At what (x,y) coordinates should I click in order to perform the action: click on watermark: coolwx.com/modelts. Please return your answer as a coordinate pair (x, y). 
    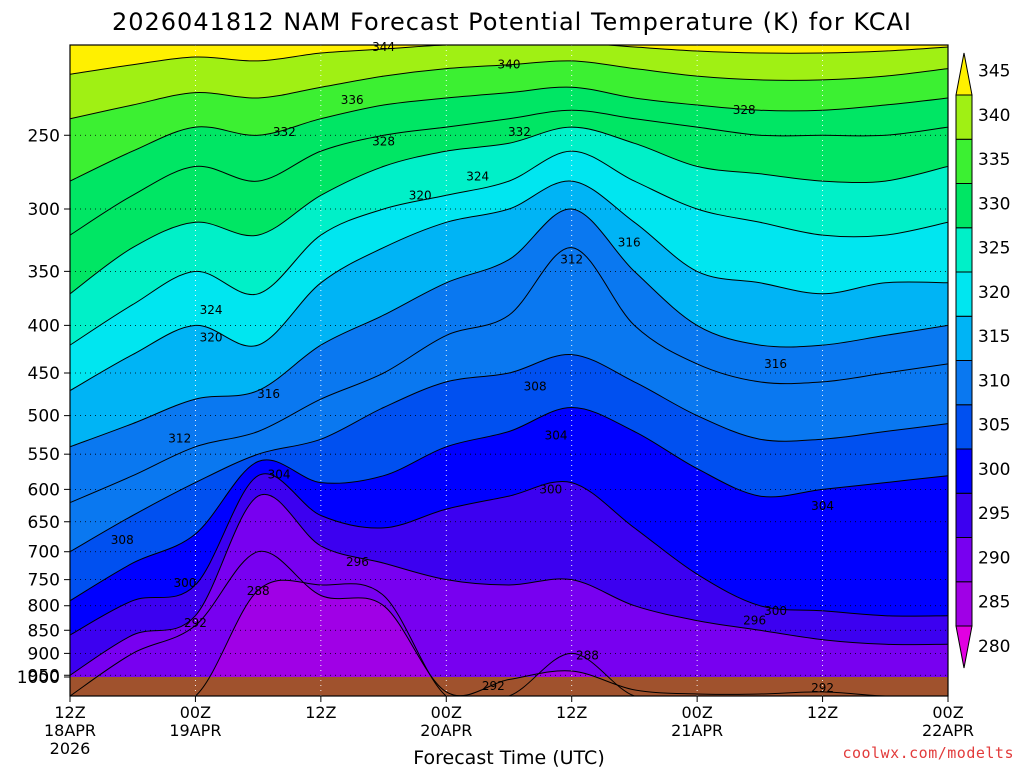
    Looking at the image, I should click on (928, 753).